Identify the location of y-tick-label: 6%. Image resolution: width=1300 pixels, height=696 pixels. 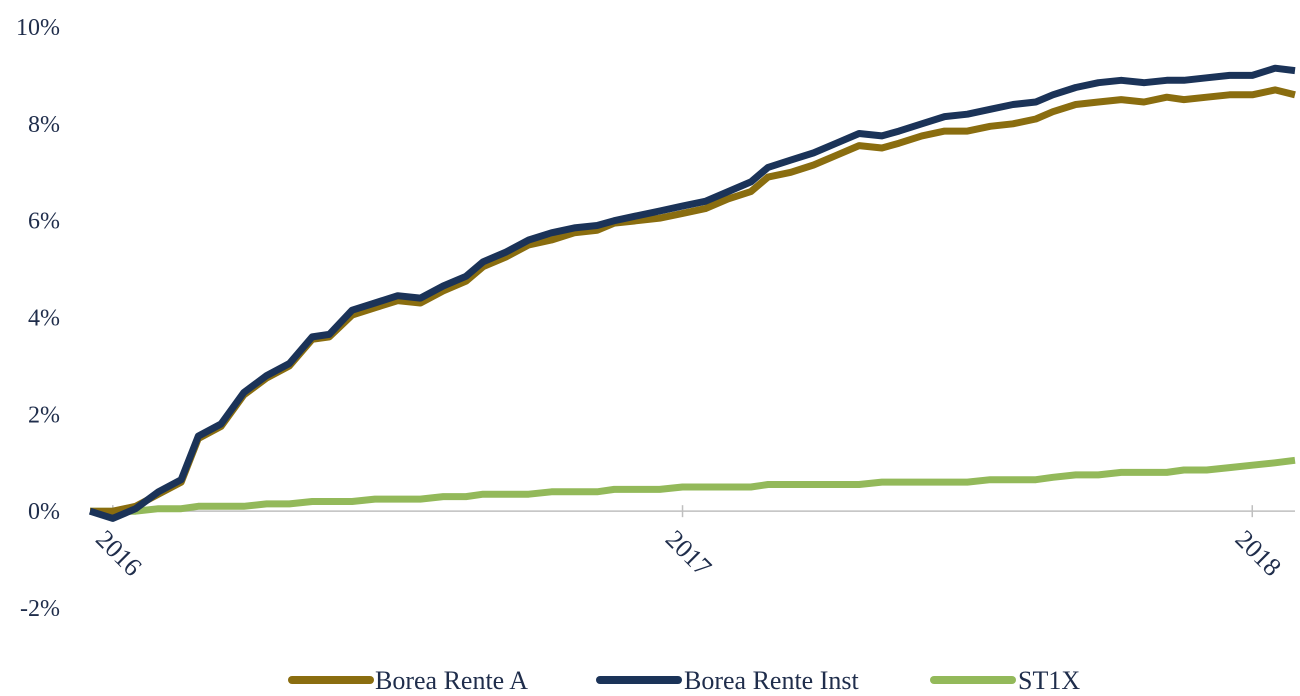
(44, 222).